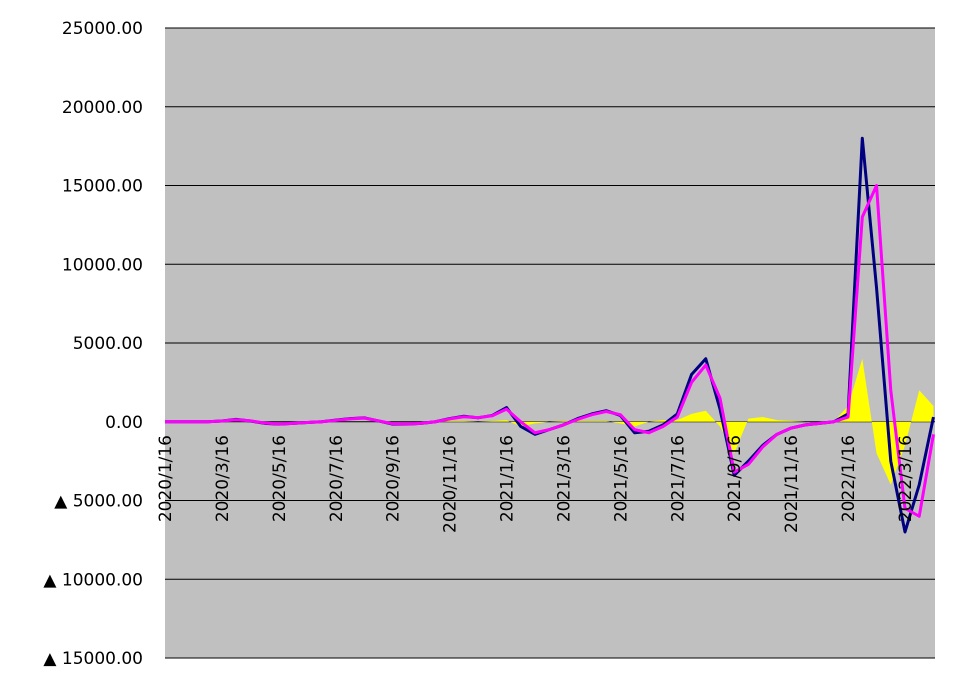 Image resolution: width=962 pixels, height=688 pixels. What do you see at coordinates (451, 484) in the screenshot?
I see `x-tick-label: 2020/11/16` at bounding box center [451, 484].